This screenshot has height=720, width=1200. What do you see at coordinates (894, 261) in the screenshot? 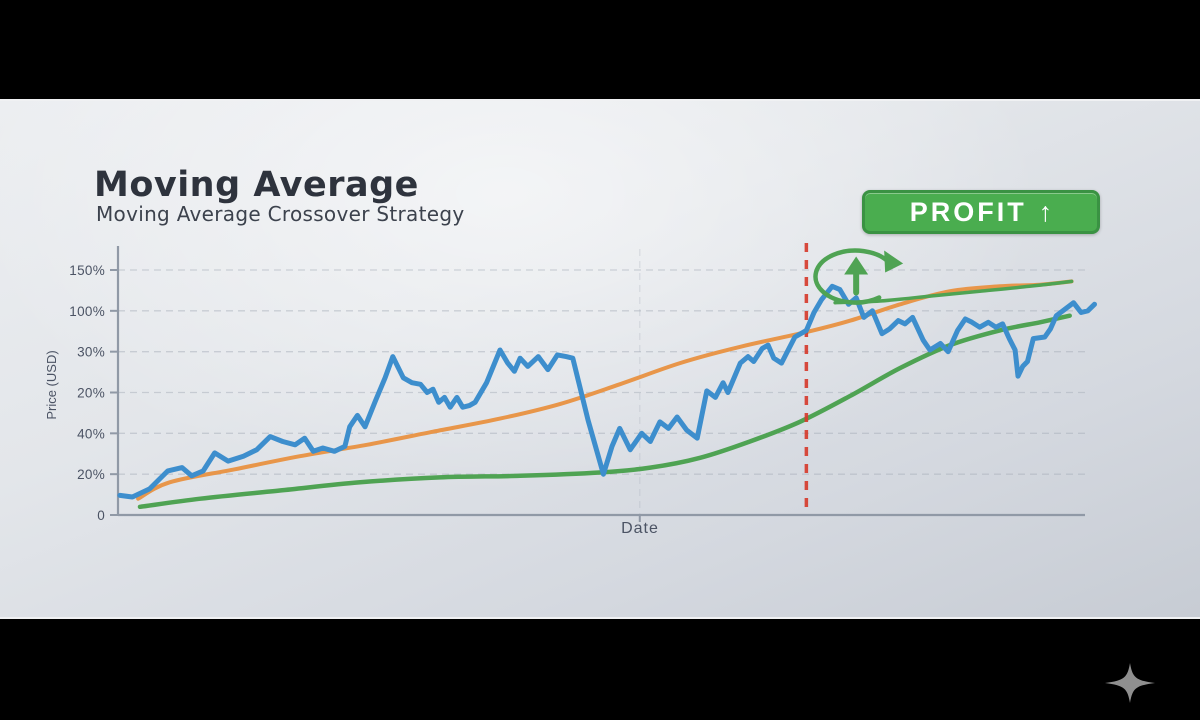
I see `cycle-arrowhead-icon` at bounding box center [894, 261].